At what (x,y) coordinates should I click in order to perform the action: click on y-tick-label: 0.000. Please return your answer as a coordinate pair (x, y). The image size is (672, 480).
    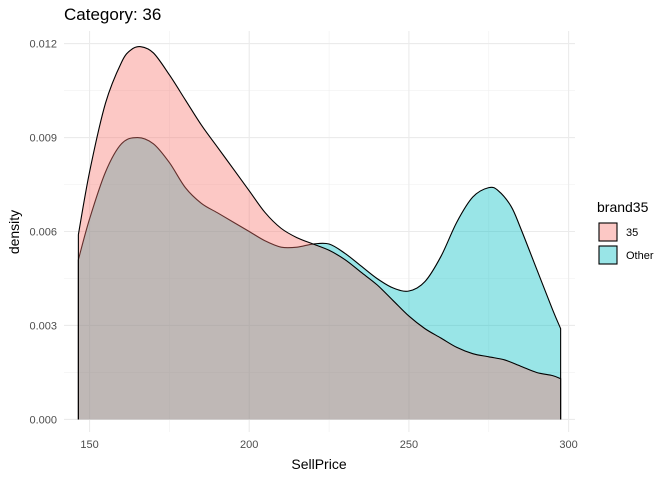
    Looking at the image, I should click on (43, 420).